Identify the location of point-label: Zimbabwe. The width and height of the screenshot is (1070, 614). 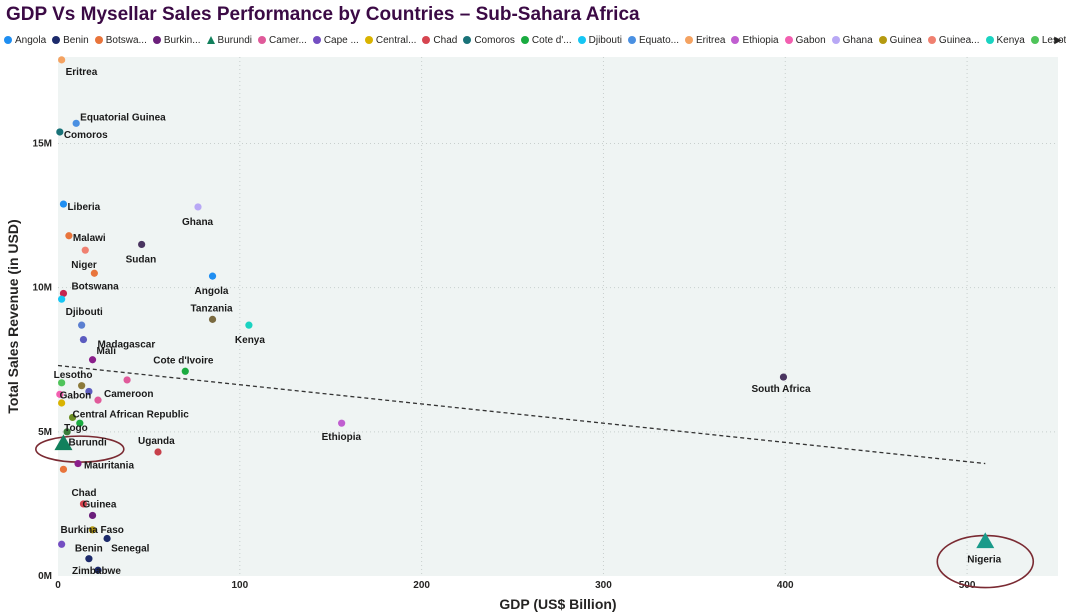
(96, 571).